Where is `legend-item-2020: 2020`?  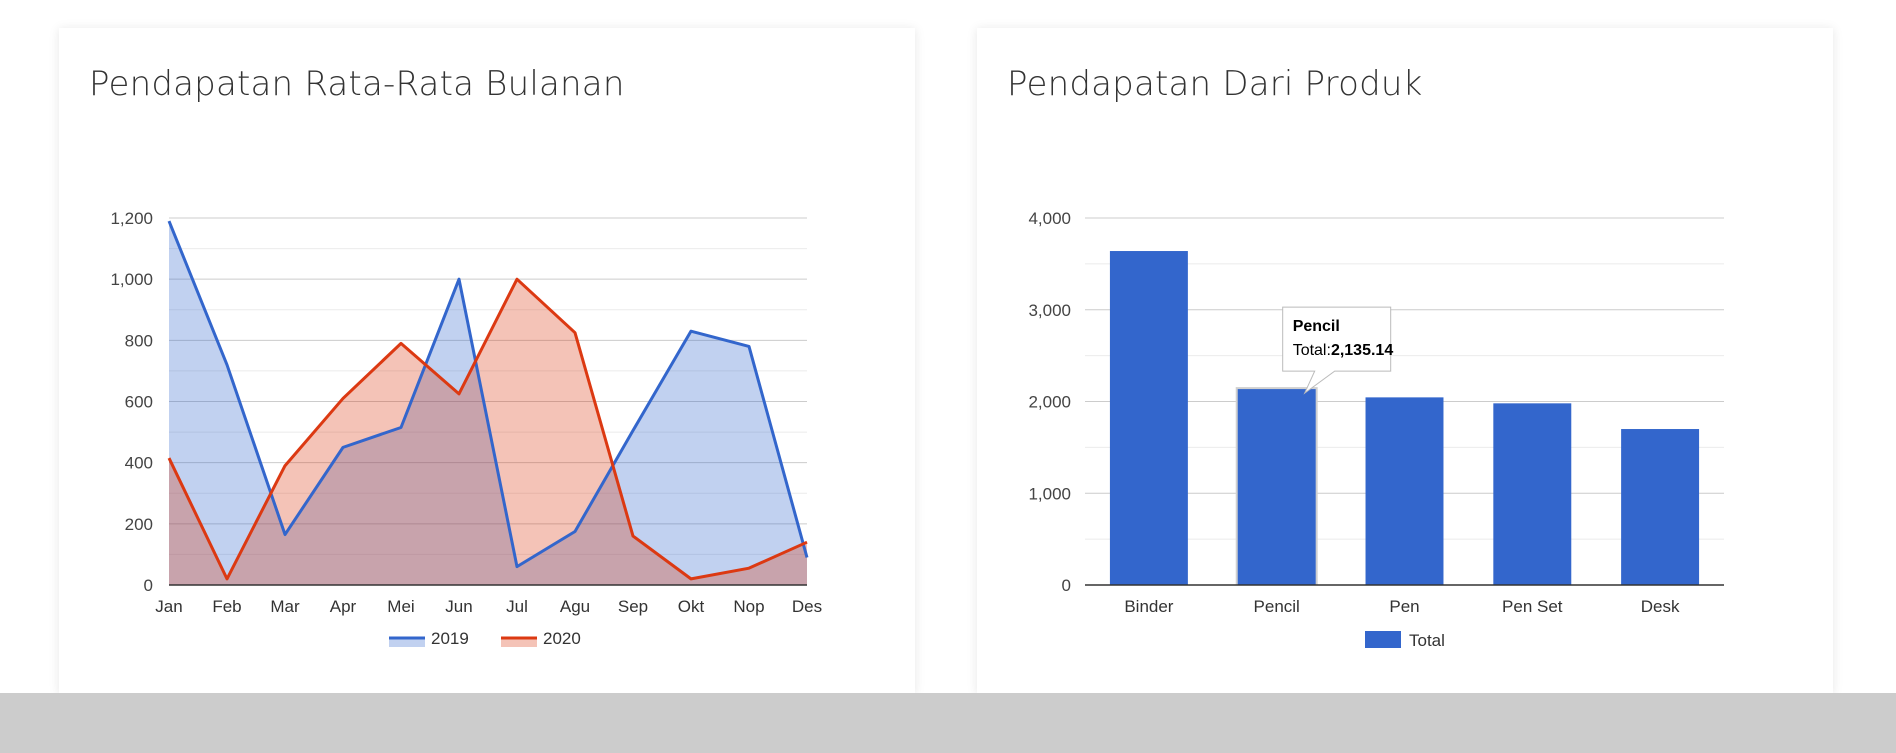 legend-item-2020: 2020 is located at coordinates (541, 638).